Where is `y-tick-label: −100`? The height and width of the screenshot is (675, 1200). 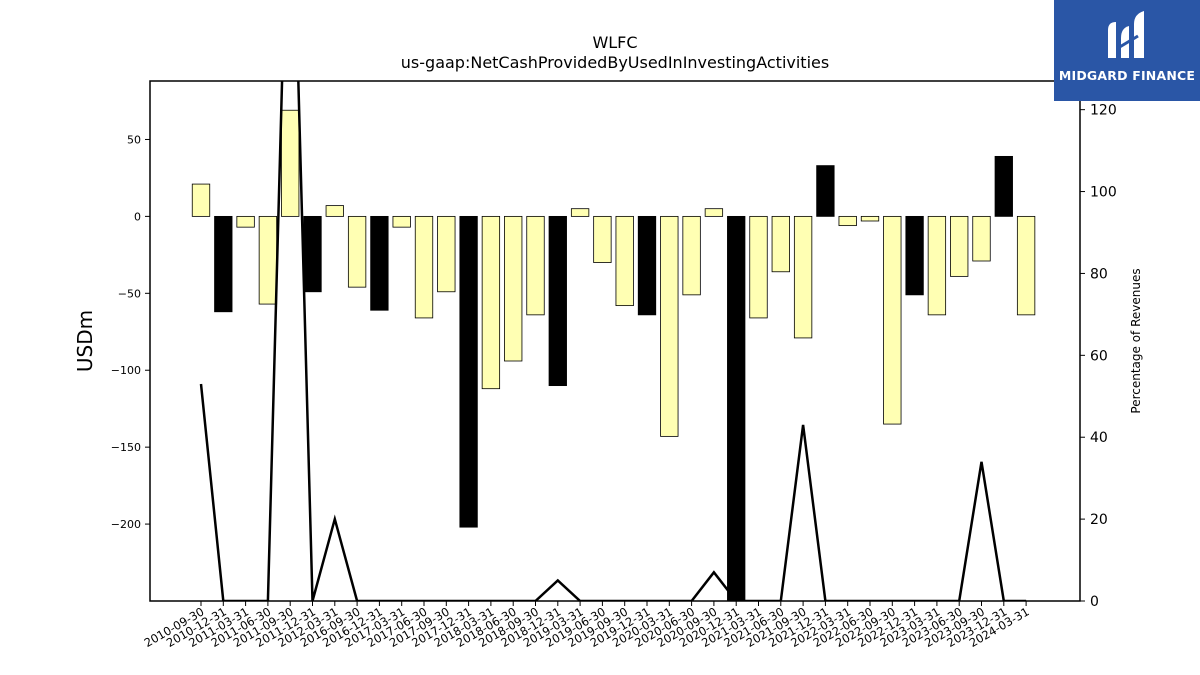 y-tick-label: −100 is located at coordinates (126, 370).